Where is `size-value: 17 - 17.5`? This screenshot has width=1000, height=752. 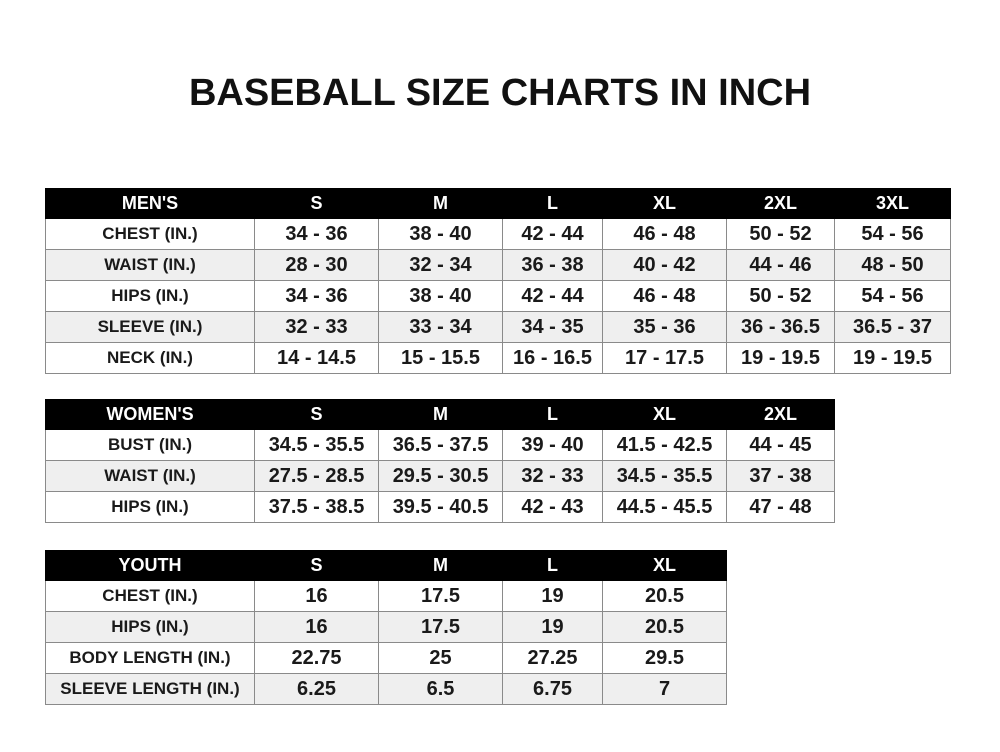 size-value: 17 - 17.5 is located at coordinates (664, 358).